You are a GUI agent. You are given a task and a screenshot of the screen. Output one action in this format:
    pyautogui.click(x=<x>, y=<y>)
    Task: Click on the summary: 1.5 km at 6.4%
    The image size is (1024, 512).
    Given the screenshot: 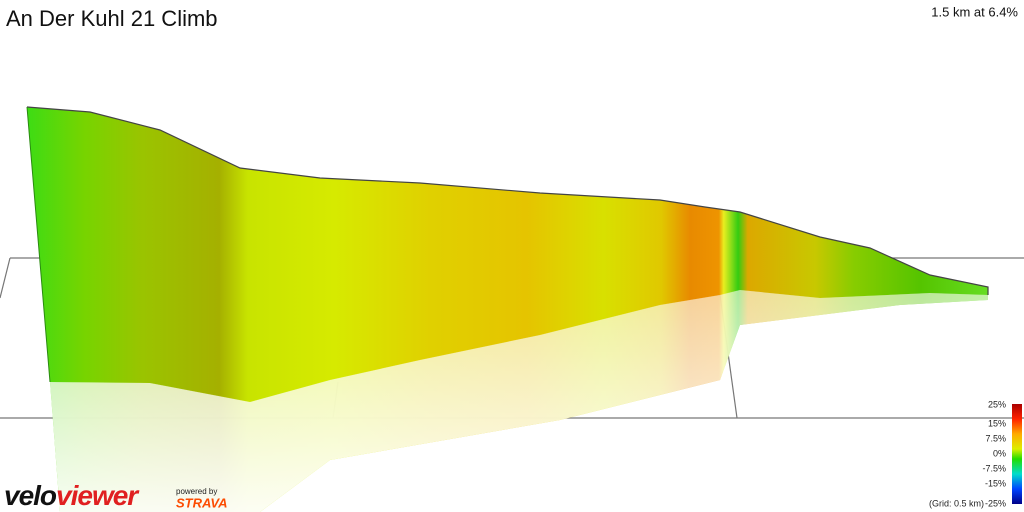 What is the action you would take?
    pyautogui.click(x=974, y=11)
    